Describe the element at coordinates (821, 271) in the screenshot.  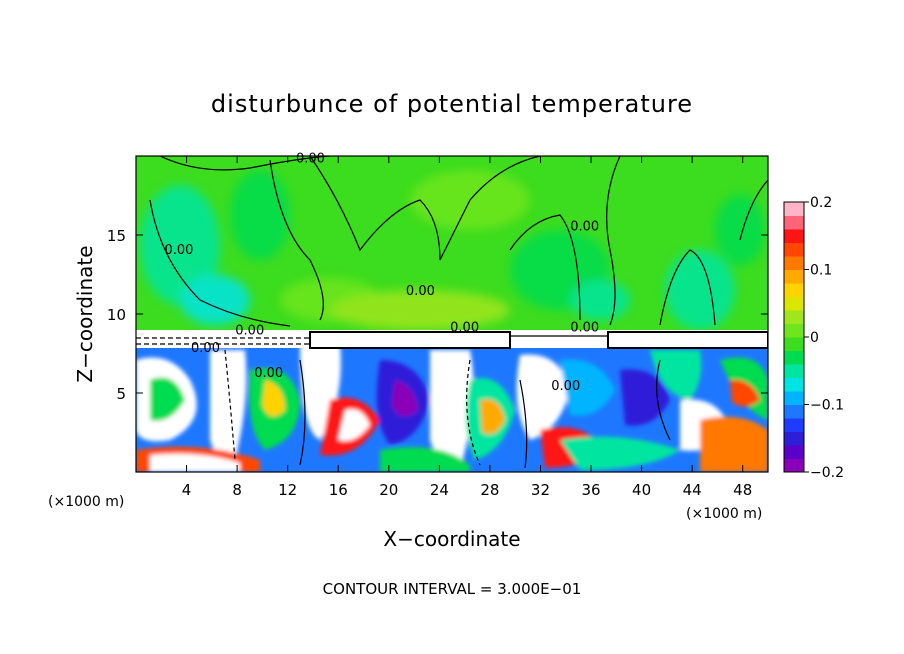
I see `colorbar-tick-label: 0.1` at that location.